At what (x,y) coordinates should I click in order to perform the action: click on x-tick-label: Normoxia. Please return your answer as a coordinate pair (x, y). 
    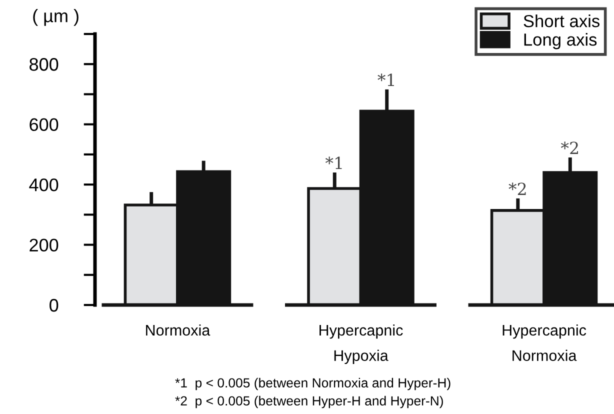
    Looking at the image, I should click on (178, 330).